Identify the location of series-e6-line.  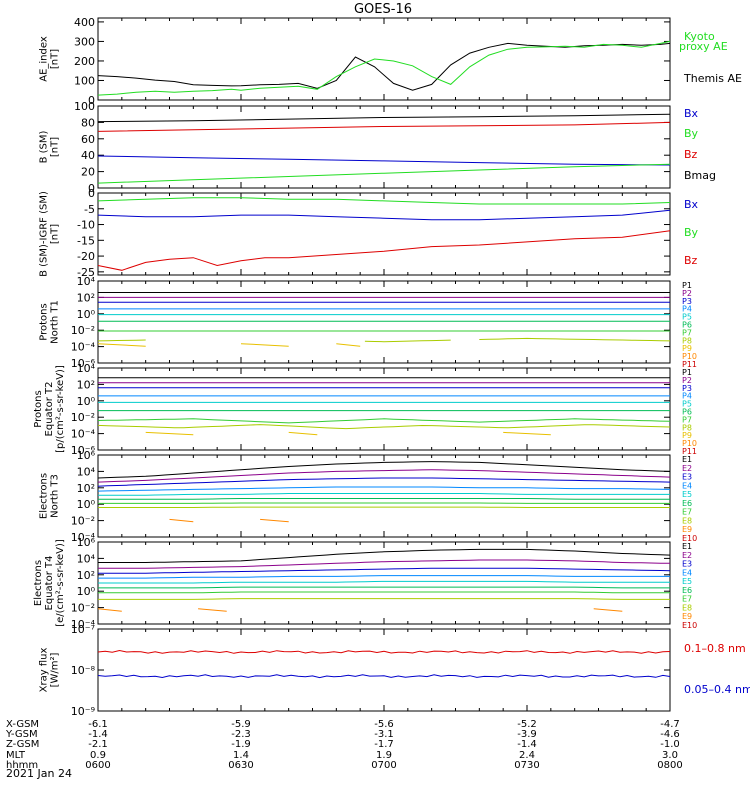
(384, 587).